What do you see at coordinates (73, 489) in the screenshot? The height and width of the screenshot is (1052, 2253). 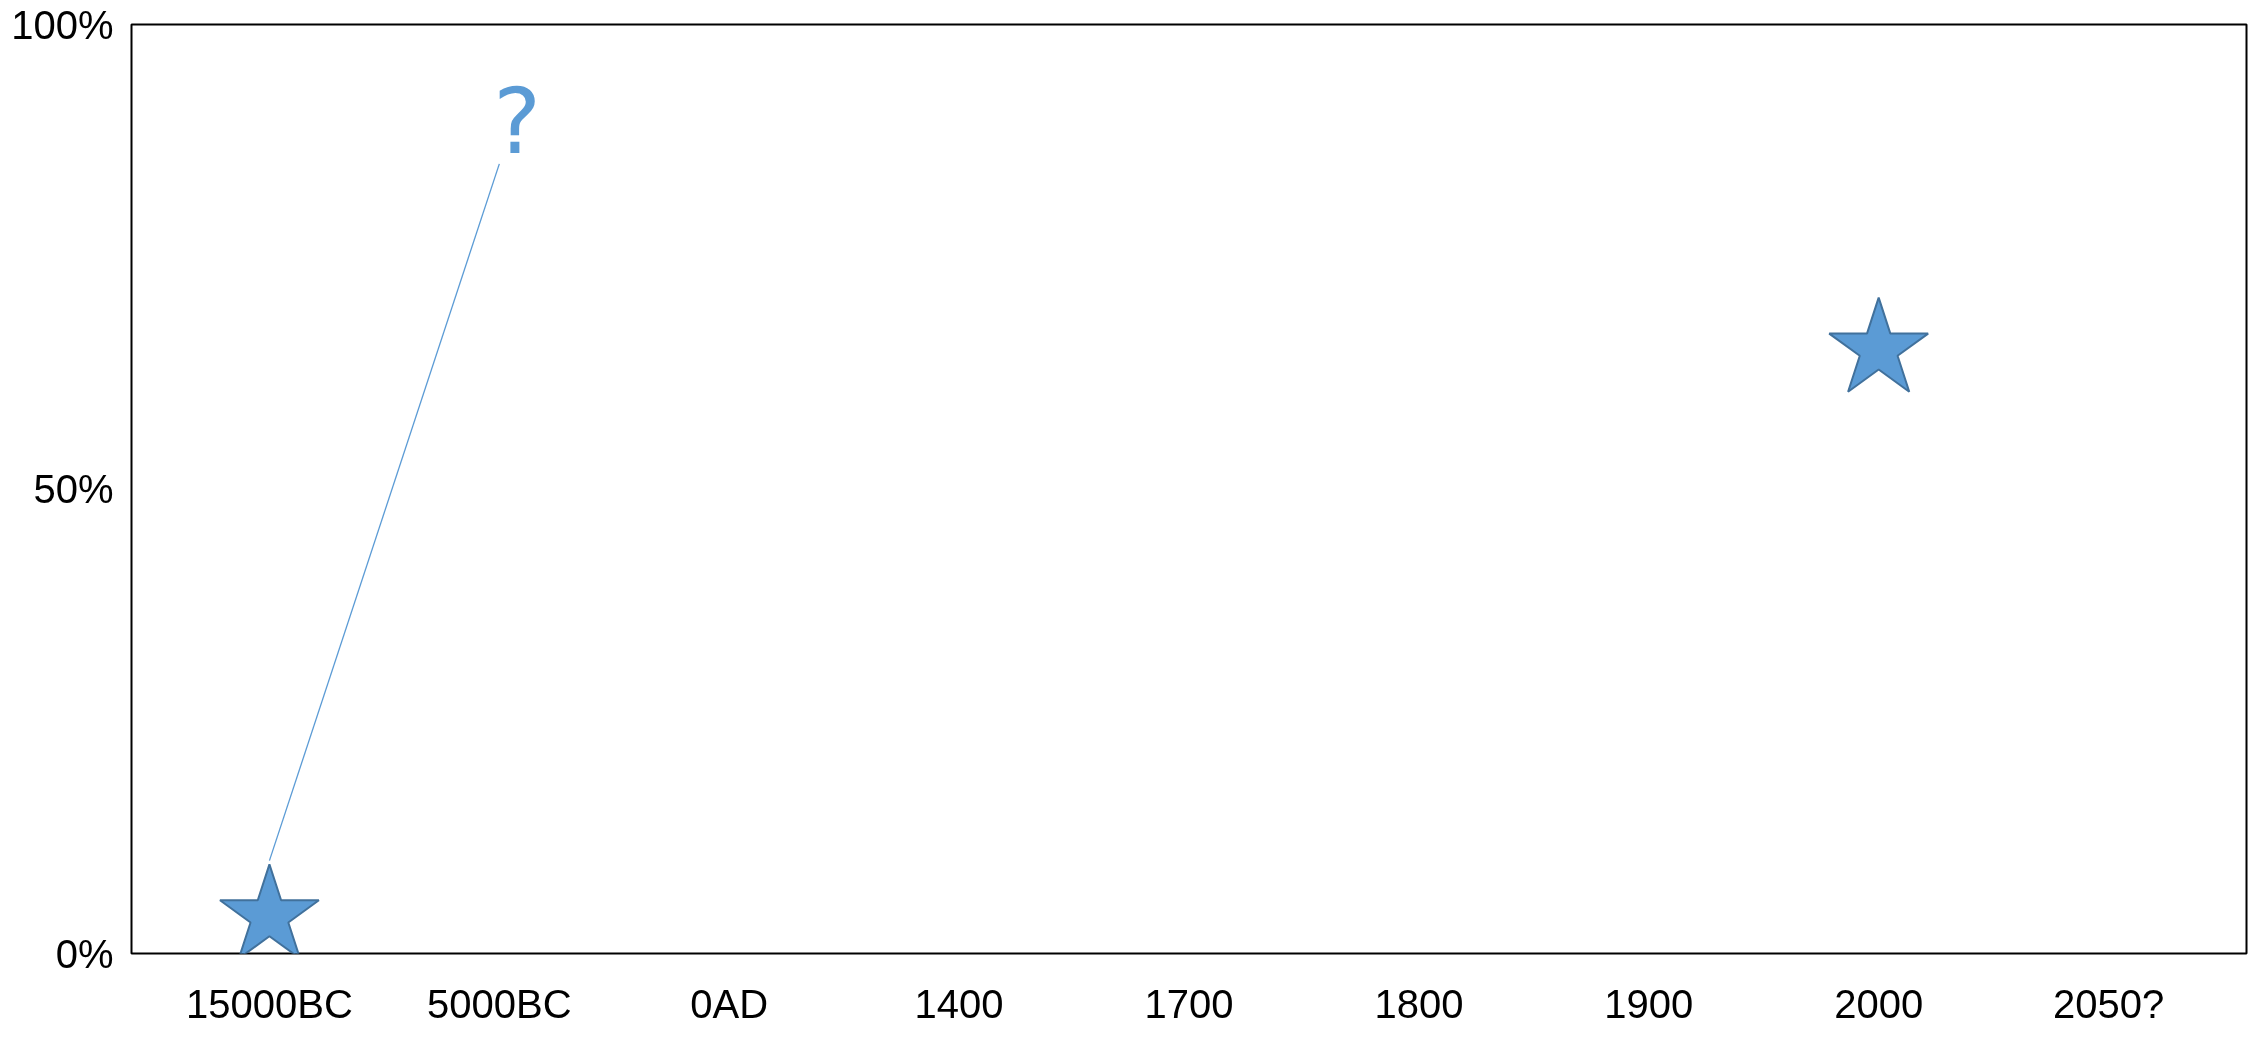 I see `y-tick-label: 50%` at bounding box center [73, 489].